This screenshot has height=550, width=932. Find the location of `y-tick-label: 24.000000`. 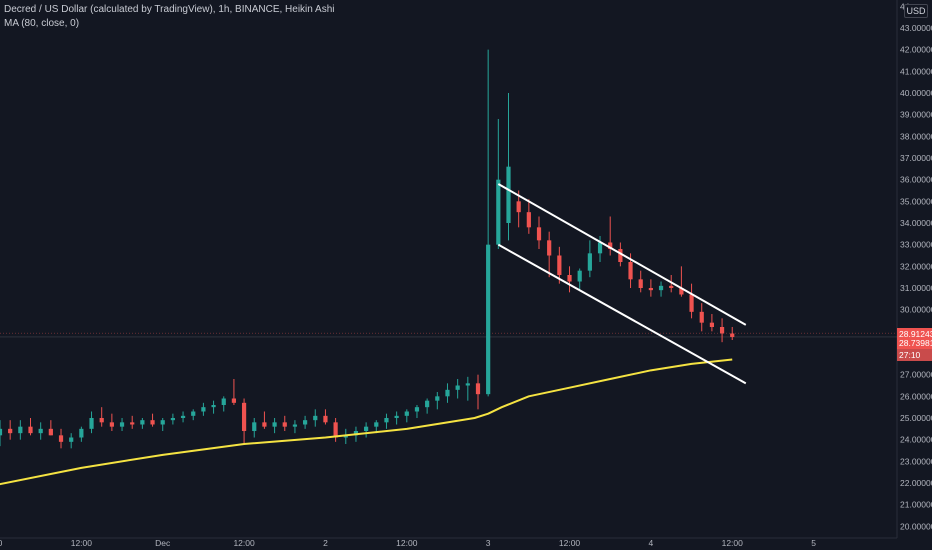

y-tick-label: 24.000000 is located at coordinates (916, 440).